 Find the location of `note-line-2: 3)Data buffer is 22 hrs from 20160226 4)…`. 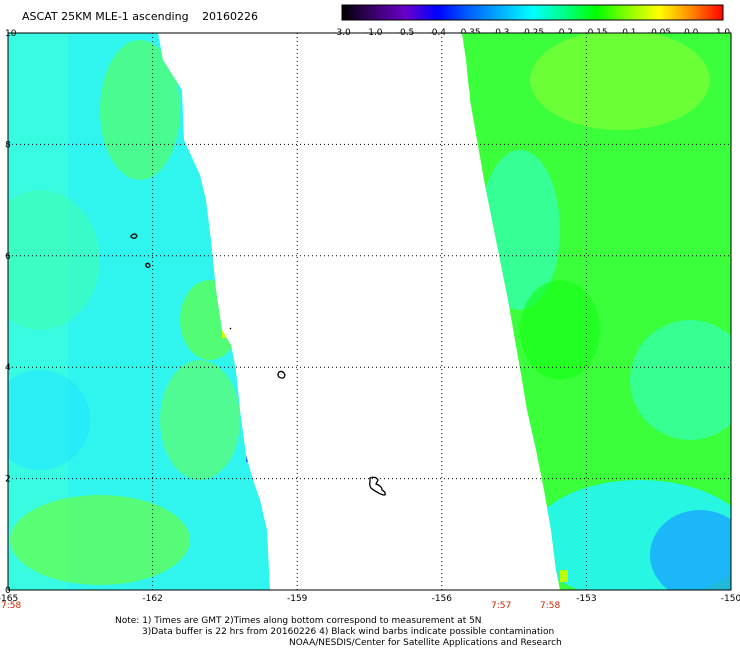

note-line-2: 3)Data buffer is 22 hrs from 20160226 4)… is located at coordinates (348, 632).